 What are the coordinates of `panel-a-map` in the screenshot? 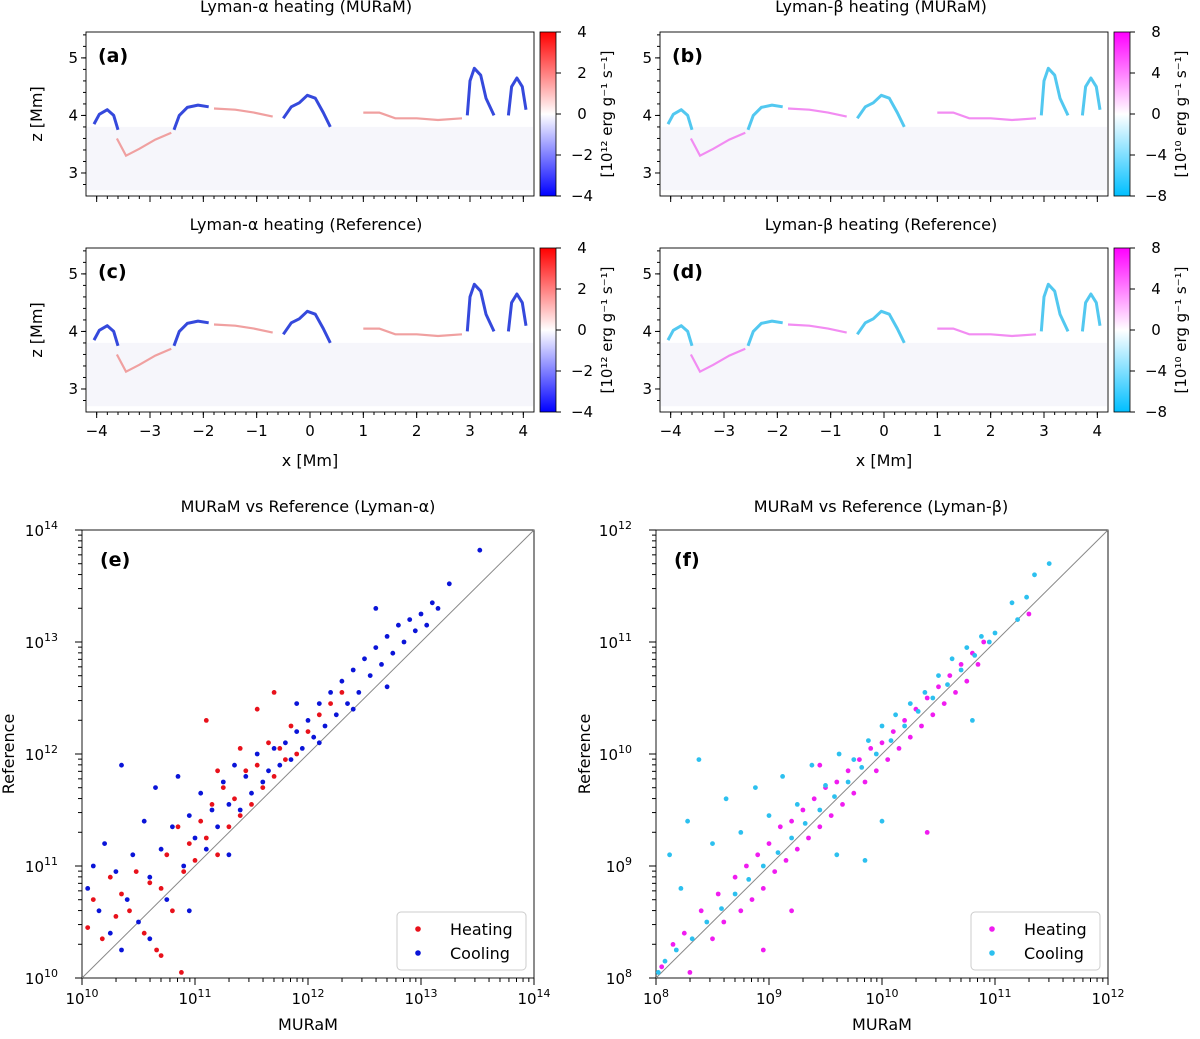 It's located at (310, 128).